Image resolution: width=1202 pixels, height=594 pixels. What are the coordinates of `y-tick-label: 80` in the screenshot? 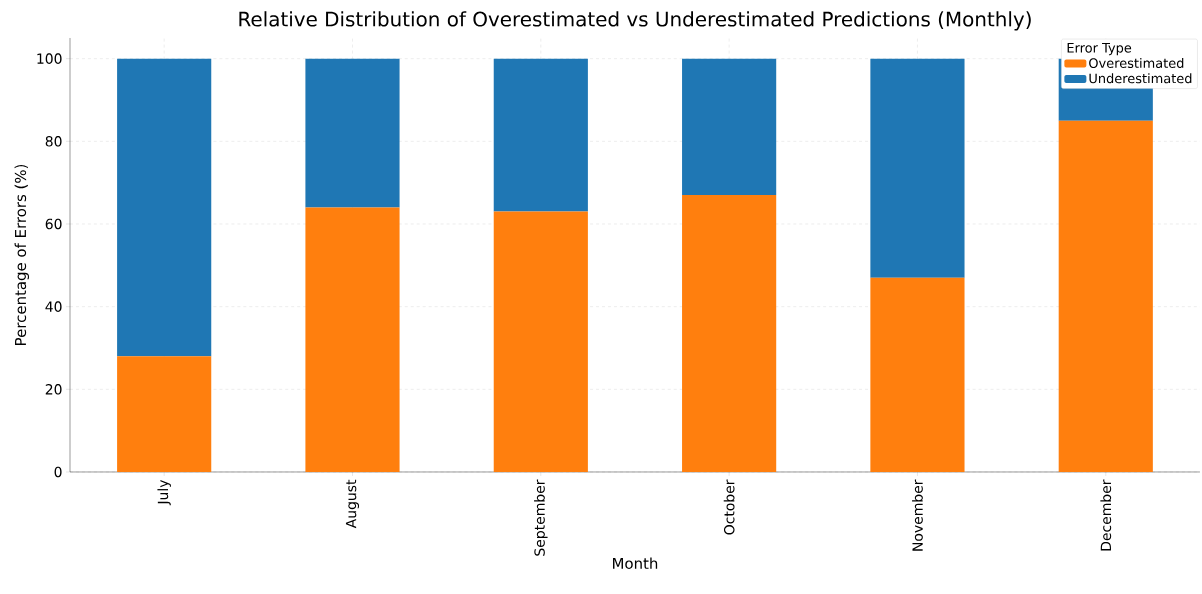 It's located at (53, 141).